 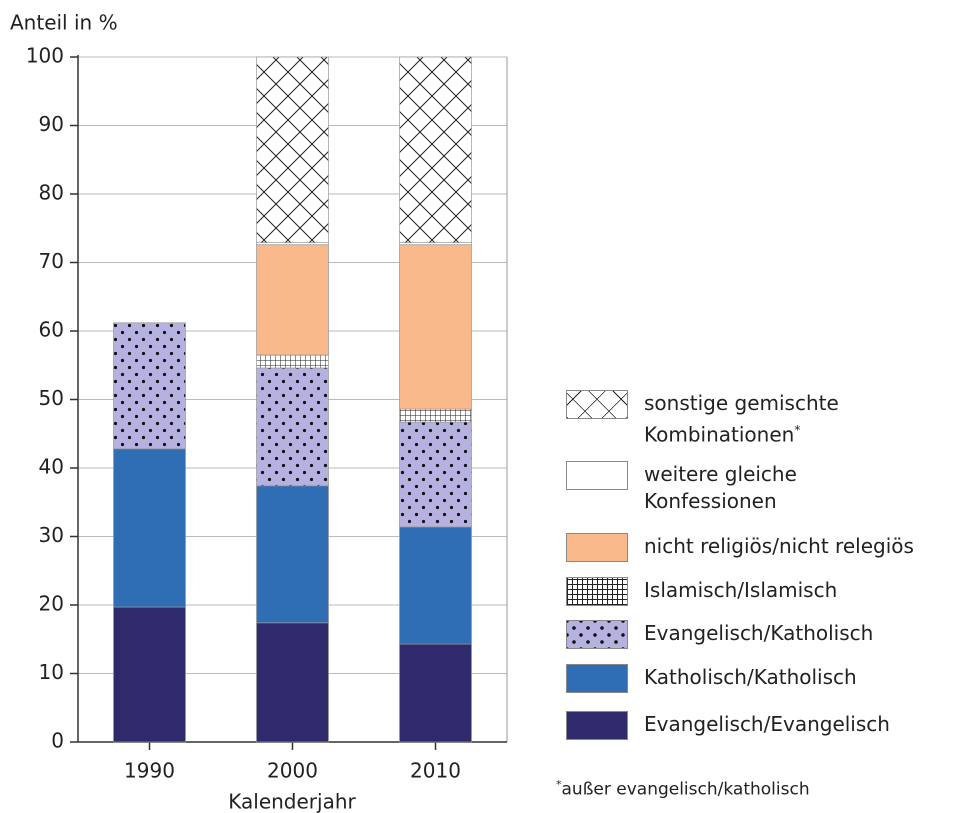 I want to click on y-tick-label: 40, so click(x=51, y=467).